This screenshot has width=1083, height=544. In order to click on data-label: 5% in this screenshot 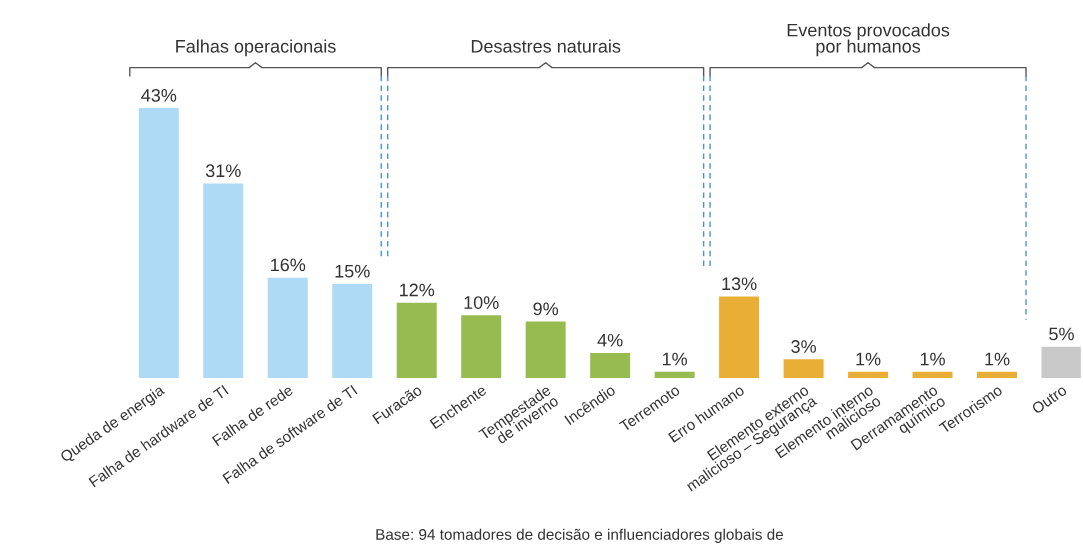, I will do `click(1061, 334)`.